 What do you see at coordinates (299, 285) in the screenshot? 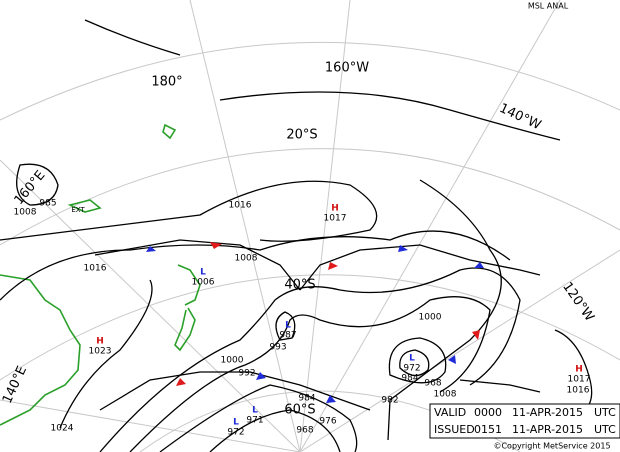
I see `graticule-label: 40°S` at bounding box center [299, 285].